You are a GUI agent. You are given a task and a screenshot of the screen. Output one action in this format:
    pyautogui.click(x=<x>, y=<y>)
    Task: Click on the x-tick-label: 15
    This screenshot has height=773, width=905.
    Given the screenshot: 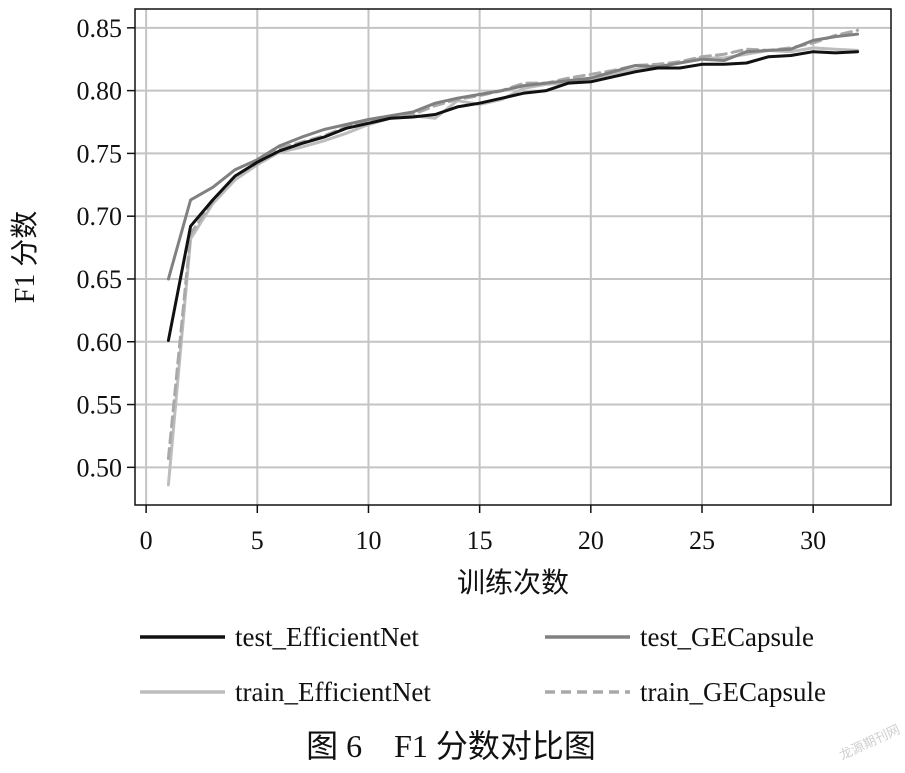 What is the action you would take?
    pyautogui.click(x=480, y=540)
    